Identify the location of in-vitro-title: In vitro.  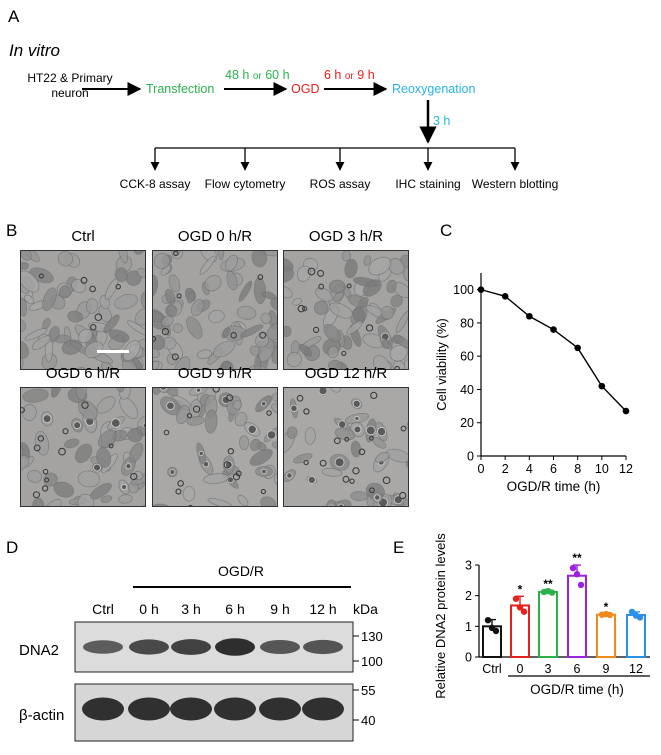
(34, 50).